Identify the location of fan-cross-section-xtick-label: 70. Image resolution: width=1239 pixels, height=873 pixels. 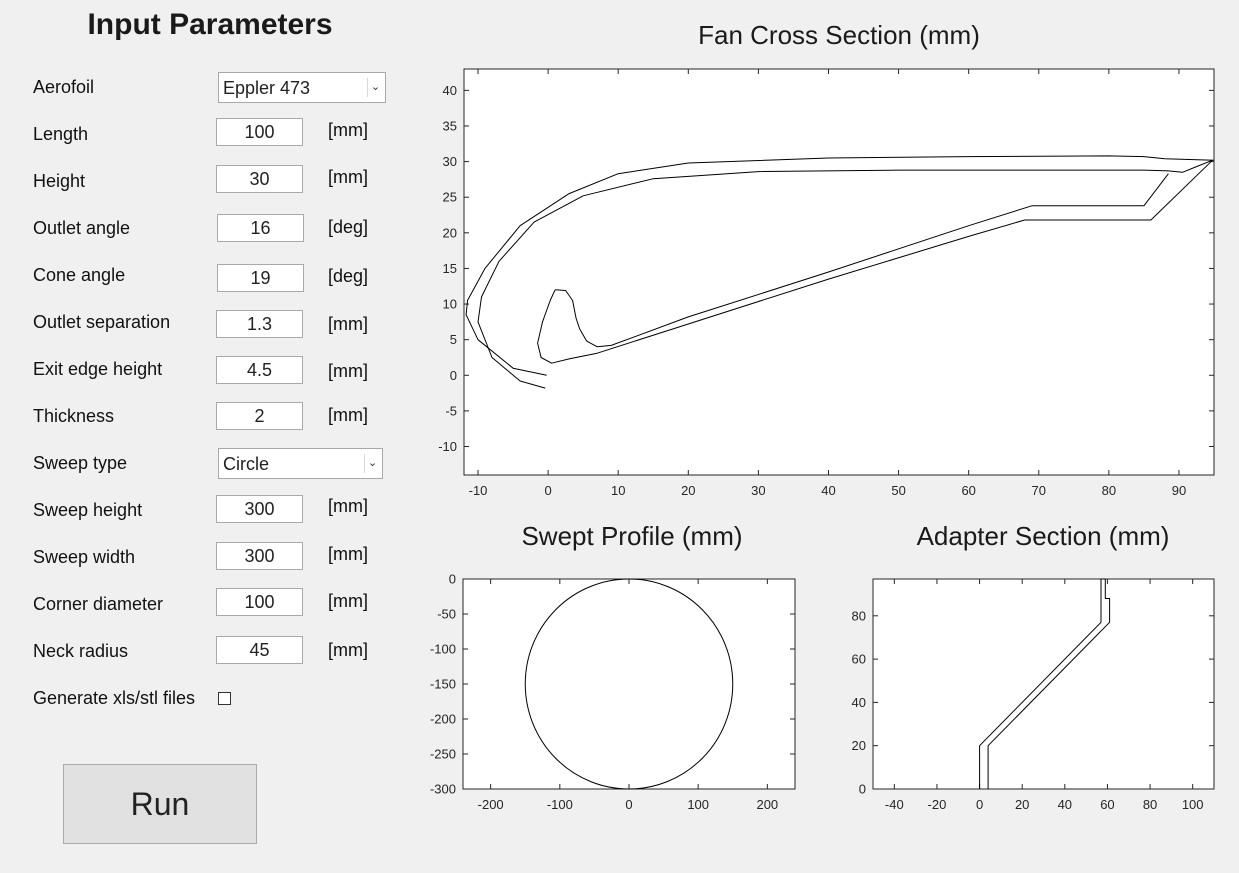
(1039, 490).